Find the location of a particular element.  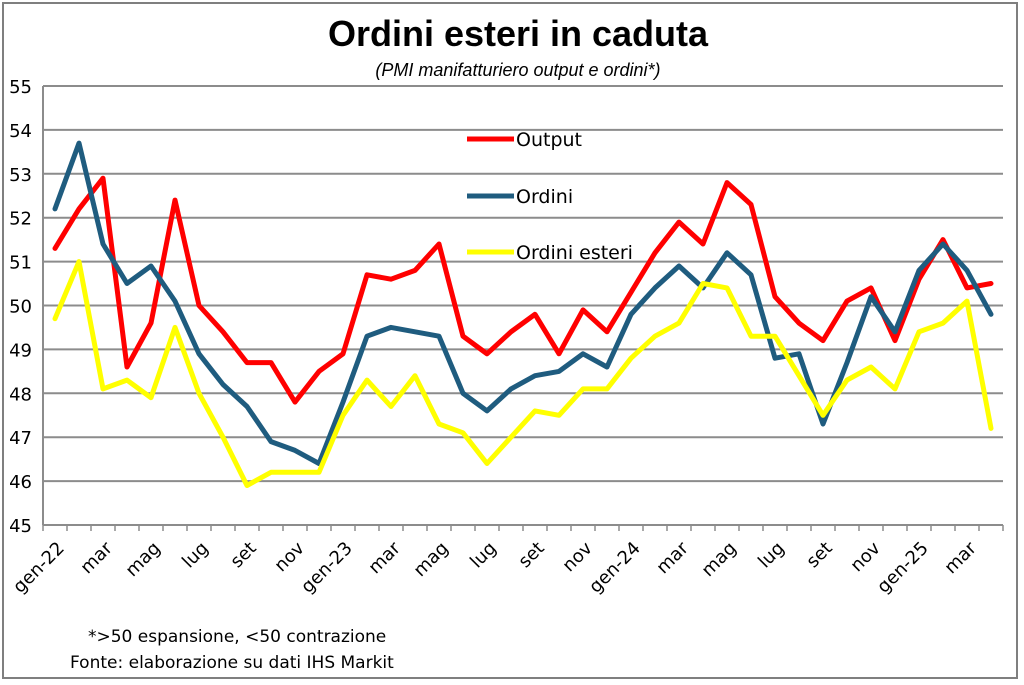

y-tick-label-47: 47 is located at coordinates (20, 438).